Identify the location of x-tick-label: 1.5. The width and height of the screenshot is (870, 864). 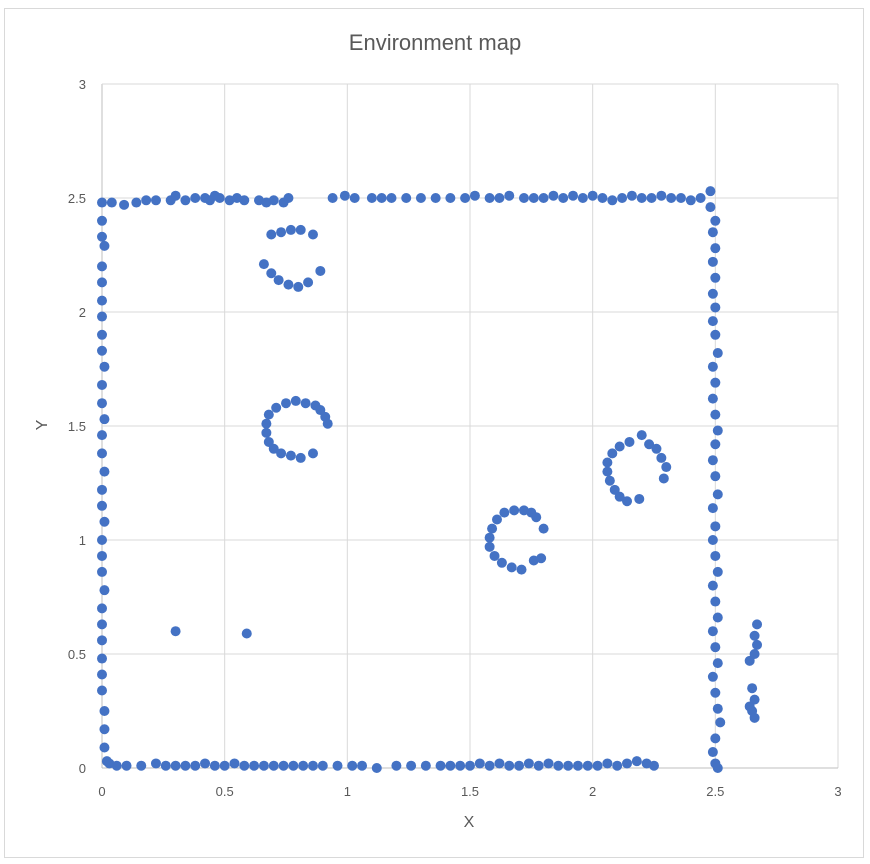
(470, 791).